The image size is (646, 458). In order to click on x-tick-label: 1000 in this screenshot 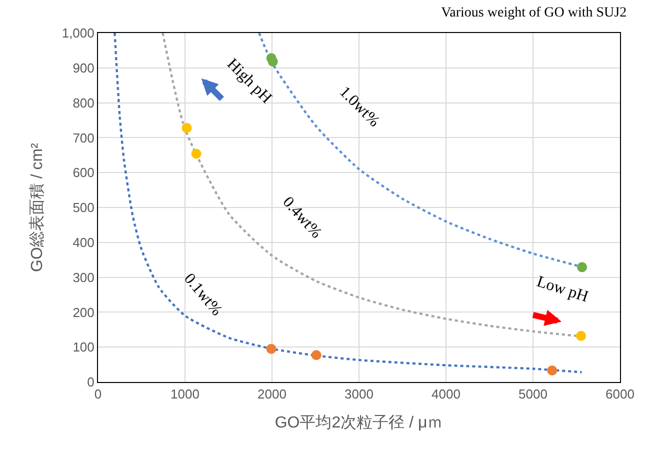, I will do `click(185, 394)`.